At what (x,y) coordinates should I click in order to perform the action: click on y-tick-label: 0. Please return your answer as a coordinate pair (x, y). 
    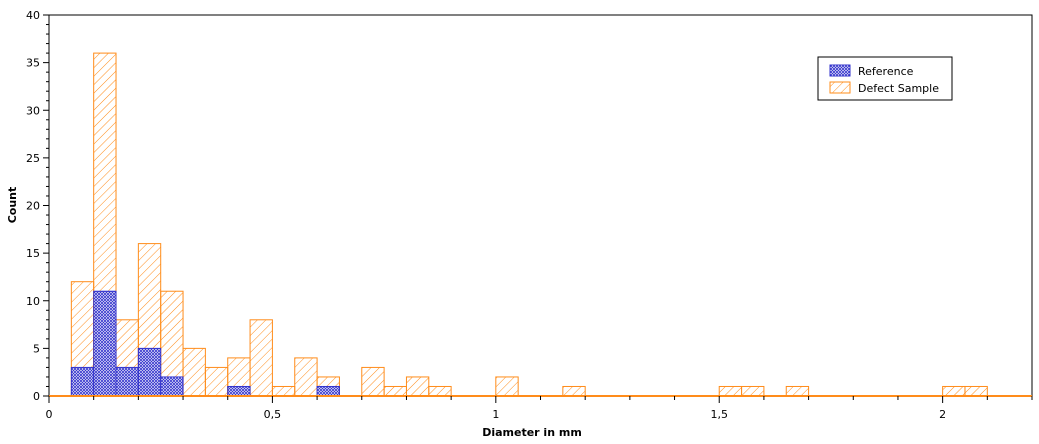
    Looking at the image, I should click on (36, 396).